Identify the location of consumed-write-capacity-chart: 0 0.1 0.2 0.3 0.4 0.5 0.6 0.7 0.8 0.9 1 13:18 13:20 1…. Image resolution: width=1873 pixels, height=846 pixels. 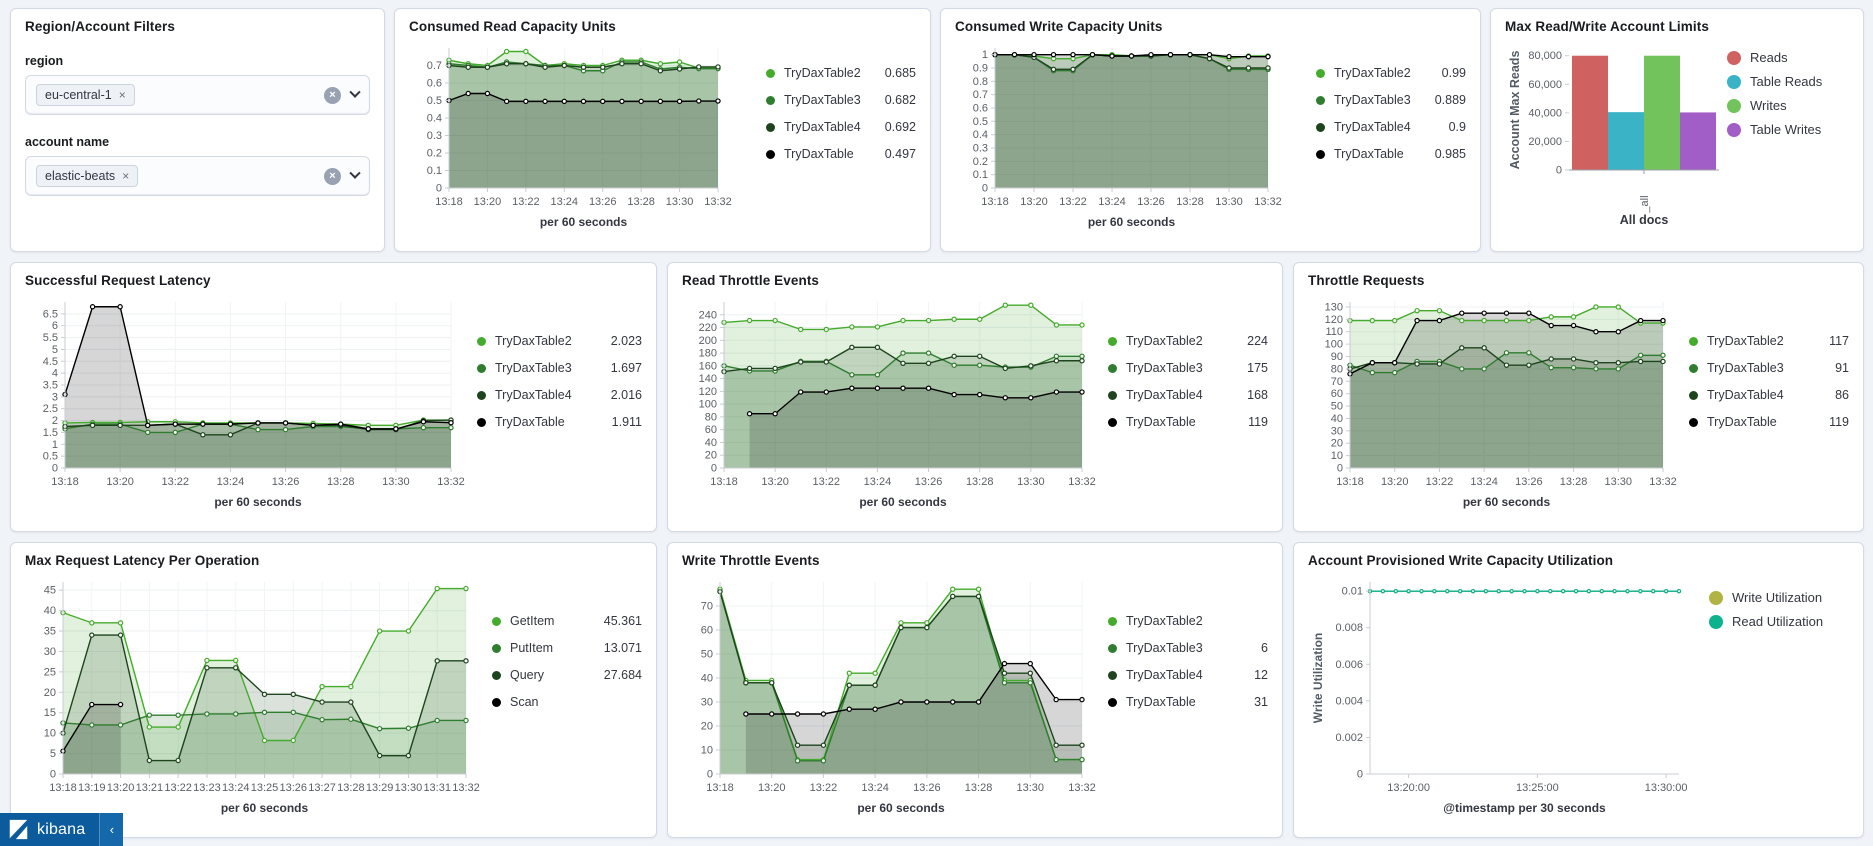
(1135, 134).